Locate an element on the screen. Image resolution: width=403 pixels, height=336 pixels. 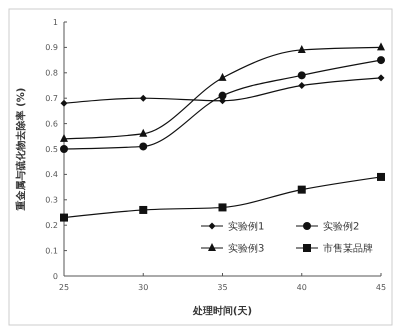
x-tick-label: 40 is located at coordinates (301, 287).